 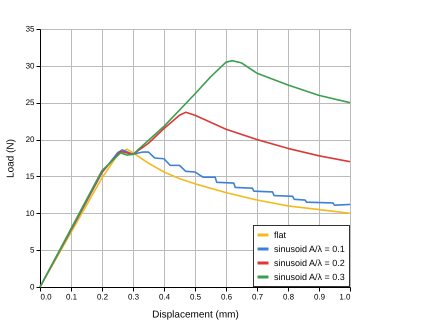 I want to click on y-tick-label: 0, so click(x=33, y=287).